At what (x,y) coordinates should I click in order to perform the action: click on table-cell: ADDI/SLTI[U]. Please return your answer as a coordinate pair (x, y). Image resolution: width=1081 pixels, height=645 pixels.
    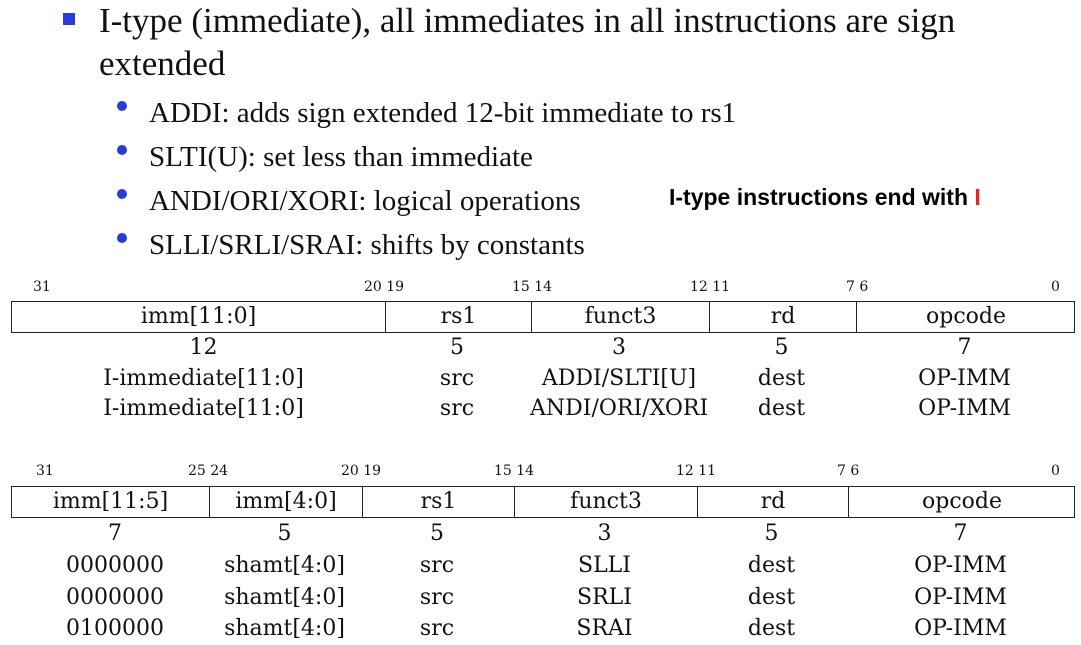
    Looking at the image, I should click on (619, 378).